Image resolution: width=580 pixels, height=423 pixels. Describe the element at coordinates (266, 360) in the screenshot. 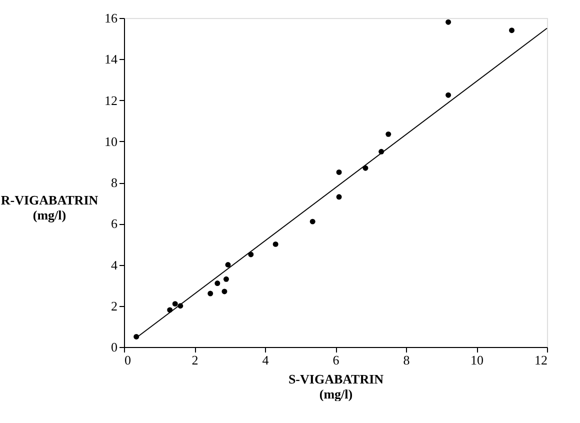

I see `x-tick-label: 4` at that location.